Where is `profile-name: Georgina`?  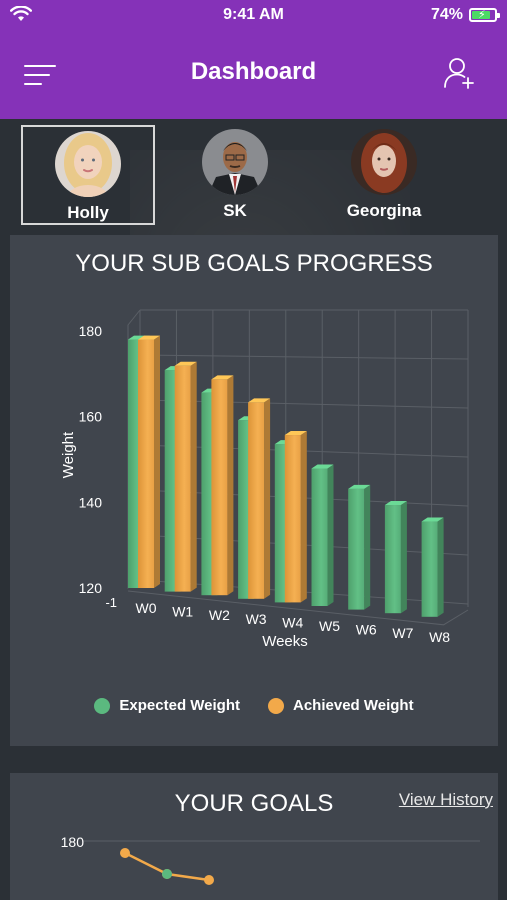 profile-name: Georgina is located at coordinates (384, 210).